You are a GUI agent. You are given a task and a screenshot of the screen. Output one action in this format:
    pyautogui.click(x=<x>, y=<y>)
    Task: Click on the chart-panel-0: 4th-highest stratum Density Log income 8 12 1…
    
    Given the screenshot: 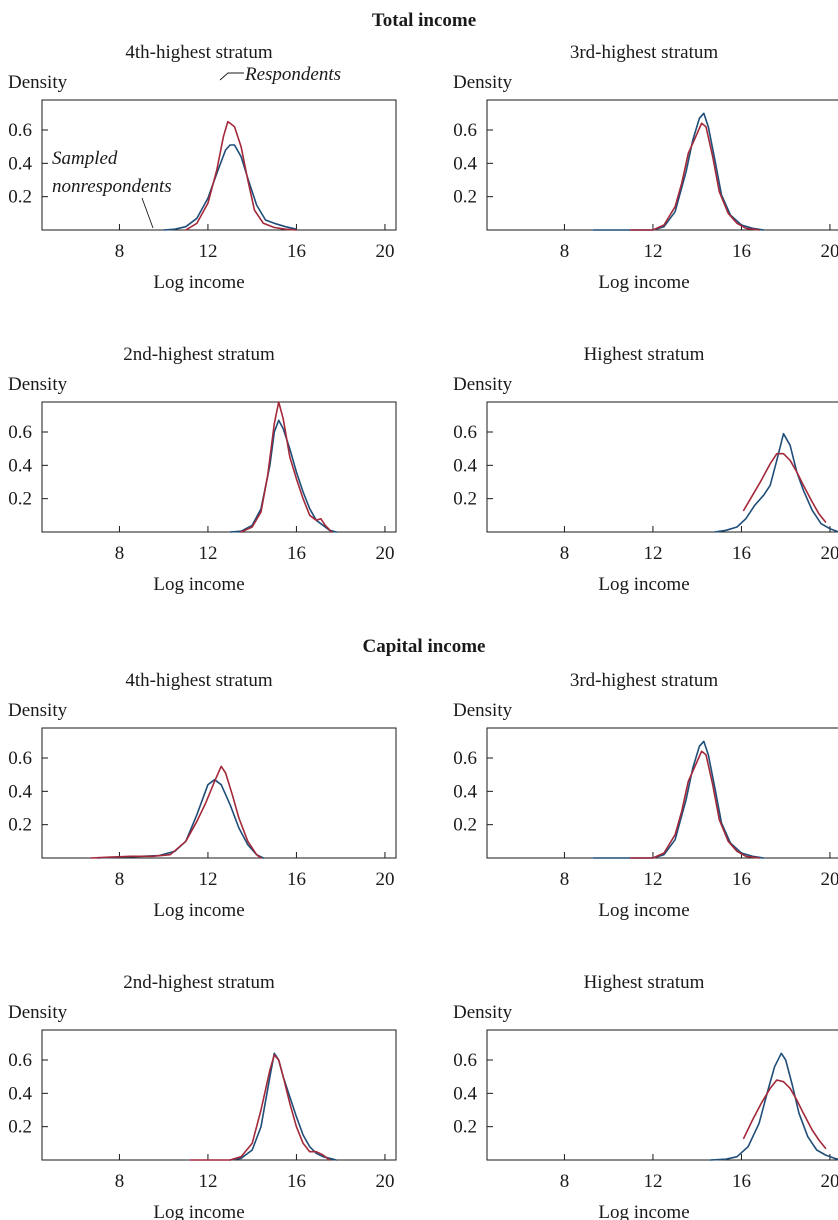 What is the action you would take?
    pyautogui.click(x=202, y=167)
    